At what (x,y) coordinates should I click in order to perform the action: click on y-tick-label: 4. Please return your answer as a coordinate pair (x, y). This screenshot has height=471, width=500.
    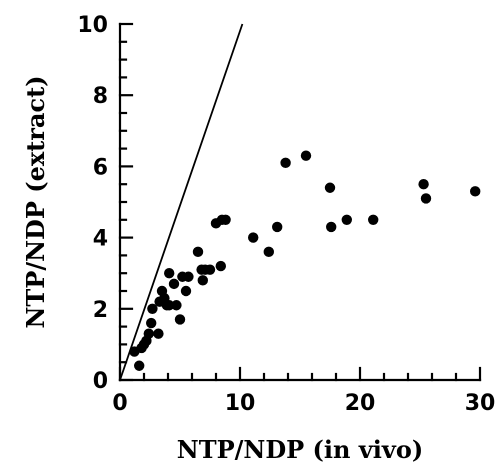
    Looking at the image, I should click on (100, 239).